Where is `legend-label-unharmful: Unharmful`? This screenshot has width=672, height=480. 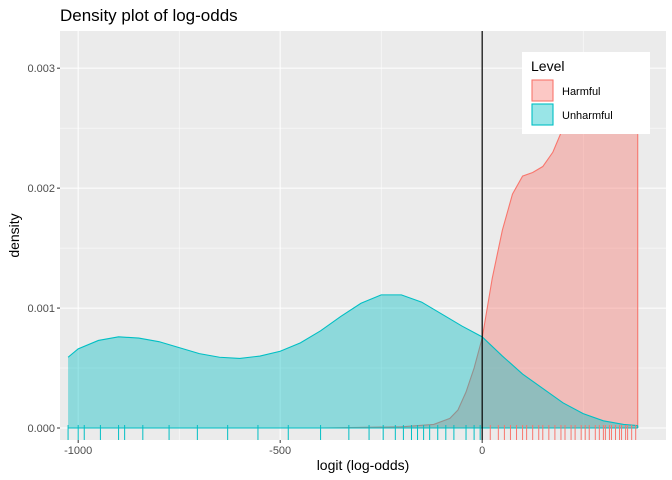
legend-label-unharmful: Unharmful is located at coordinates (587, 116).